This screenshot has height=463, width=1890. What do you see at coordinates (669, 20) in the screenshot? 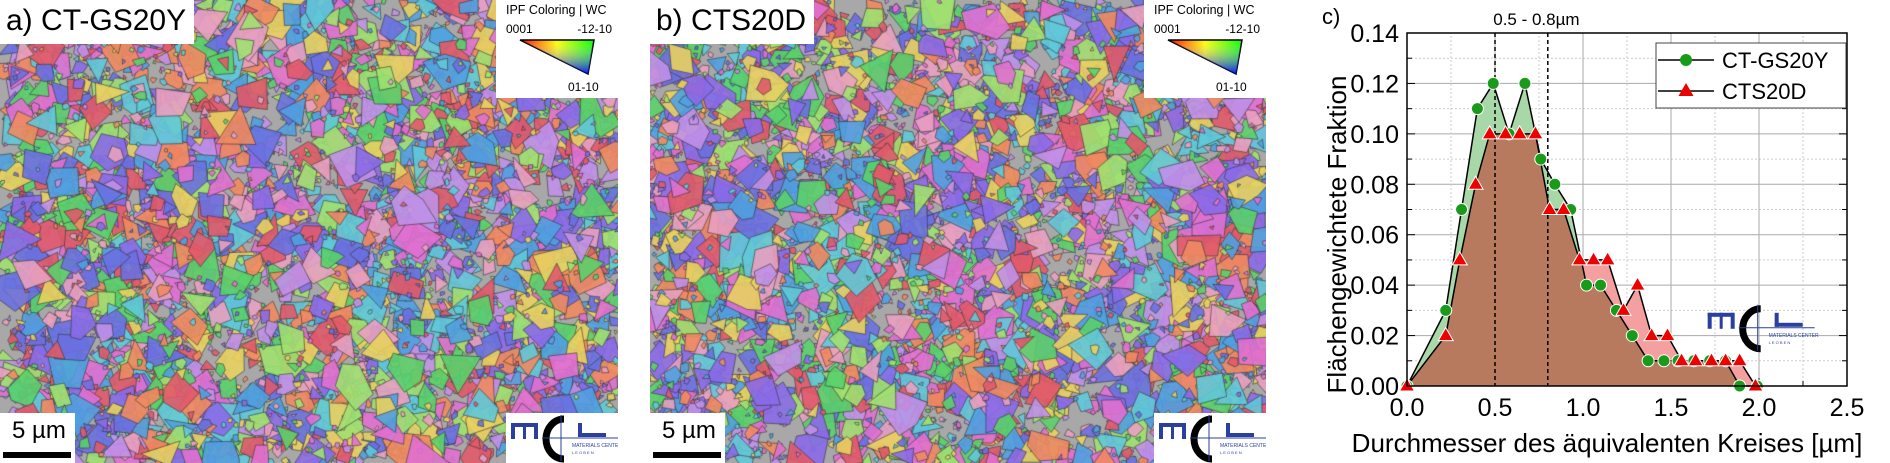
I see `panel-letter: b)` at bounding box center [669, 20].